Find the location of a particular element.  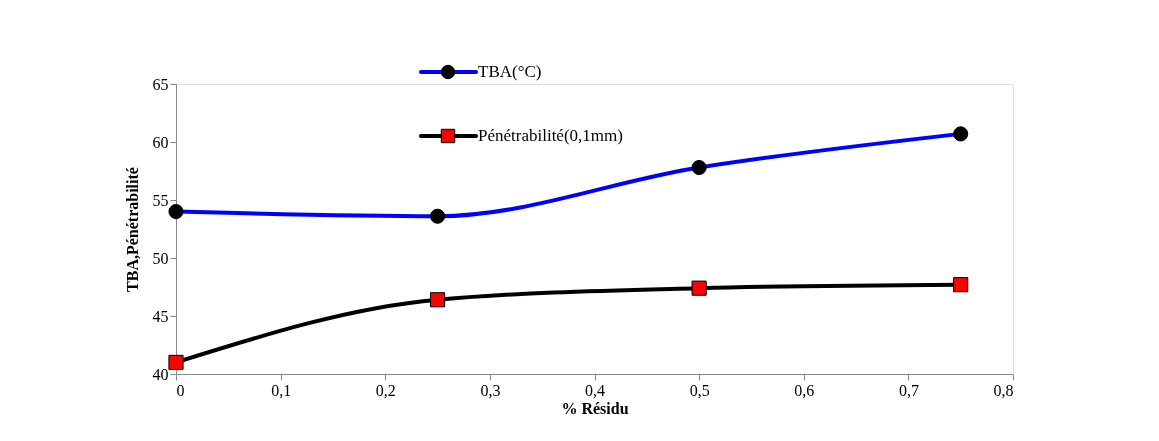

legend-label: TBA(°C) is located at coordinates (510, 71).